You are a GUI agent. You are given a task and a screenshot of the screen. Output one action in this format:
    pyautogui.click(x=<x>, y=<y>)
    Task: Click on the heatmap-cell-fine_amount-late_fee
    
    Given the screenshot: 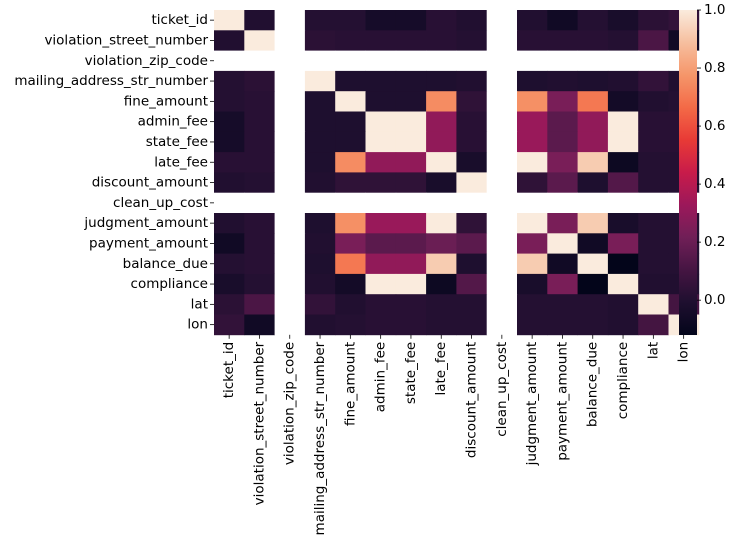 What is the action you would take?
    pyautogui.click(x=441, y=101)
    